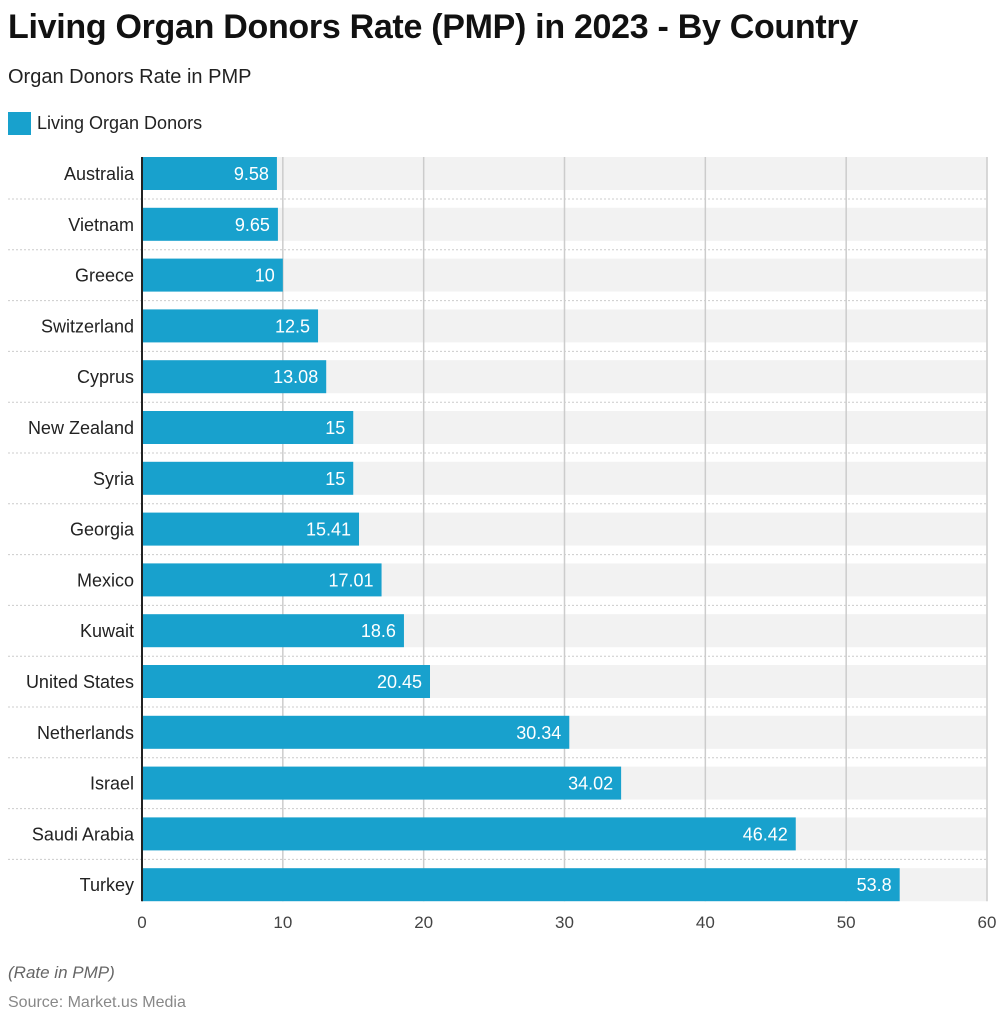 The image size is (998, 1023). I want to click on data-label: 53.8, so click(874, 885).